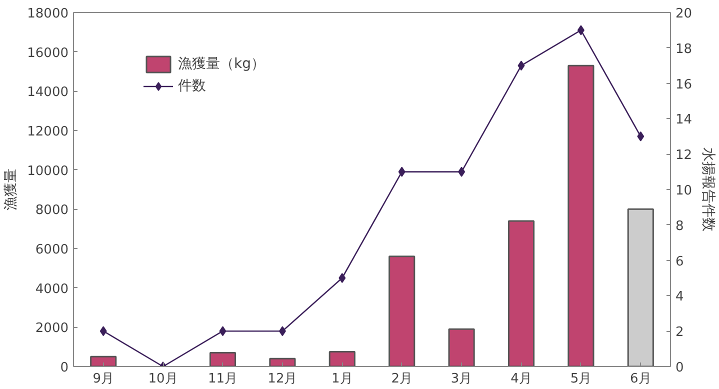 The image size is (719, 389). Describe the element at coordinates (52, 210) in the screenshot. I see `y-tick-label: 8000` at that location.